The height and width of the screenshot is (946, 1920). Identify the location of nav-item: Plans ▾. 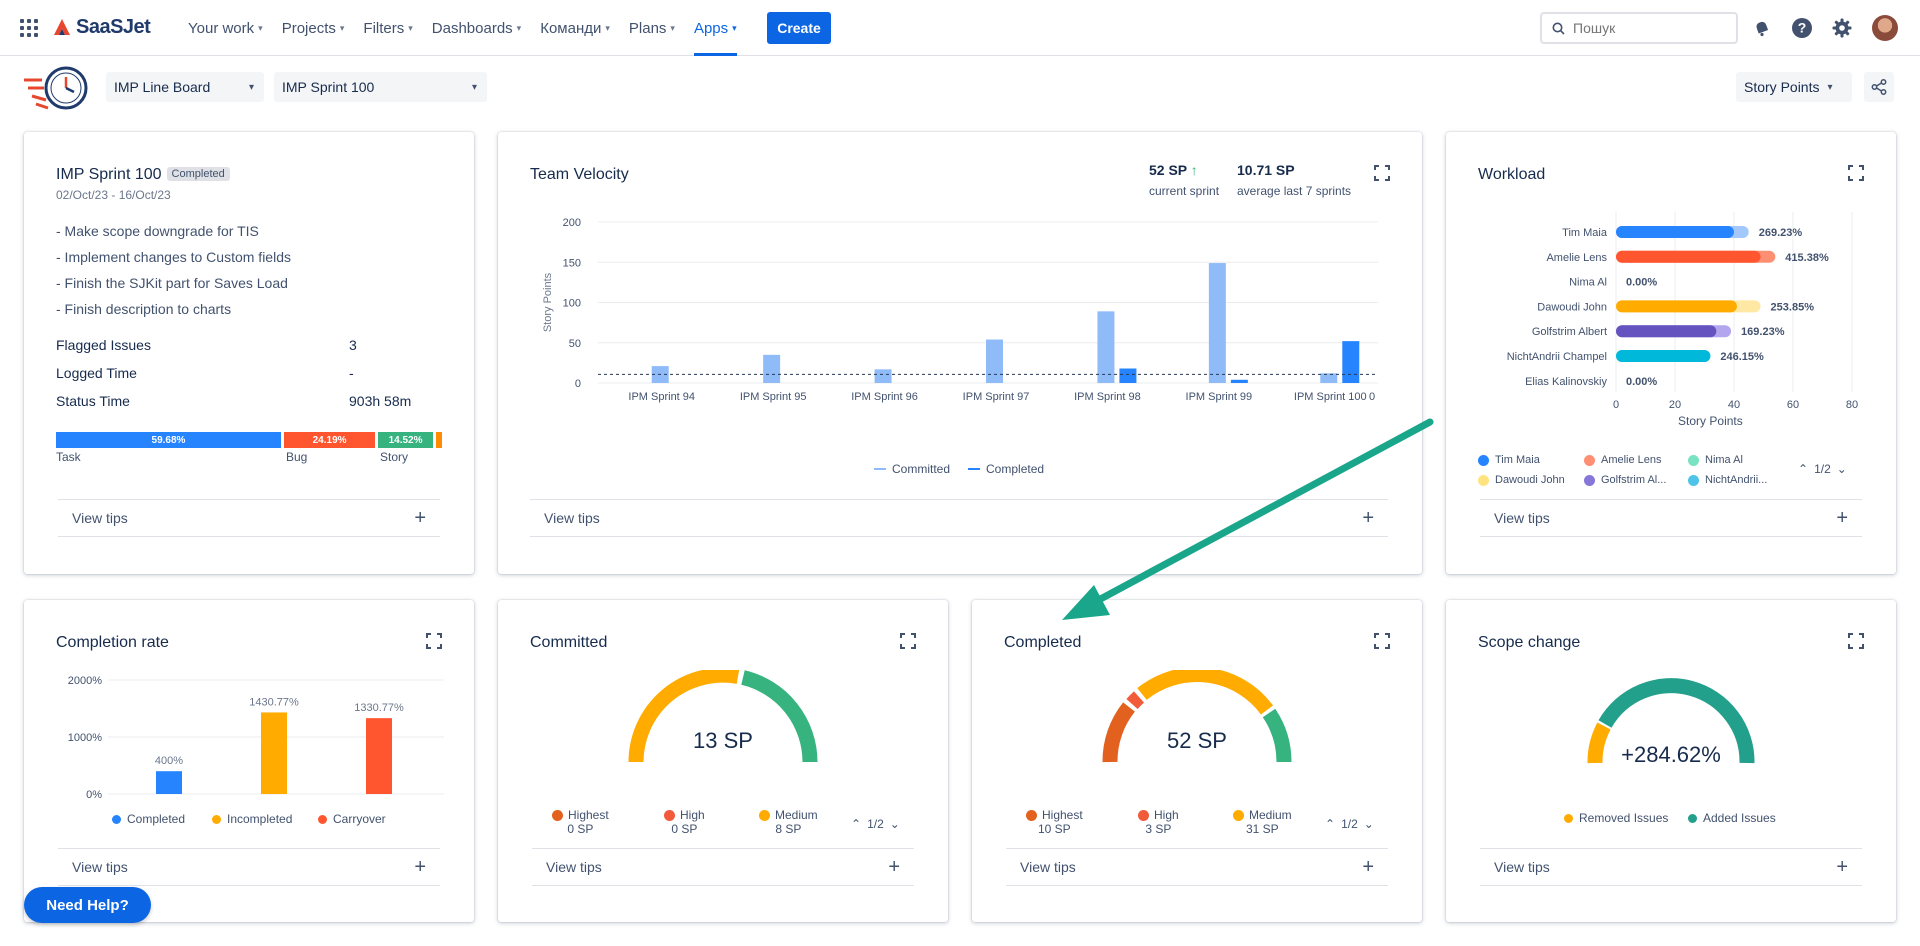
(652, 28).